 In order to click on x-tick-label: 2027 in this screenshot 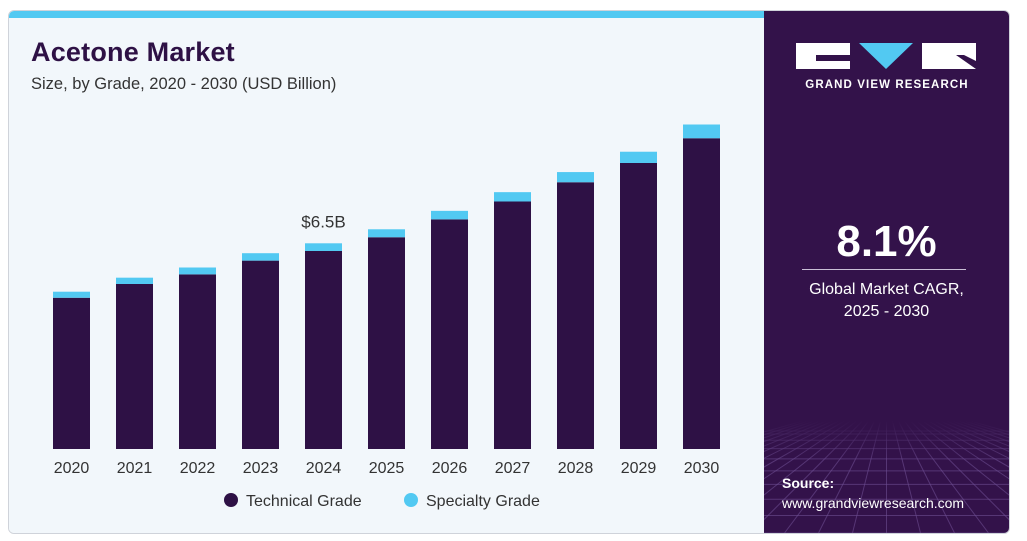, I will do `click(513, 468)`.